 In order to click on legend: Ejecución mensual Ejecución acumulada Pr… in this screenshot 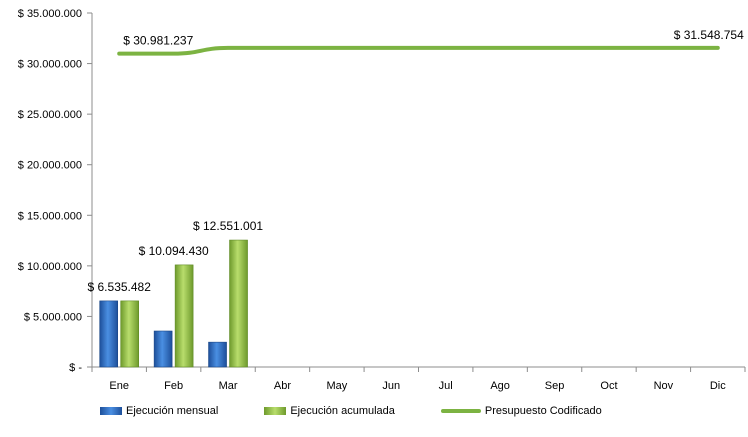, I will do `click(374, 411)`.